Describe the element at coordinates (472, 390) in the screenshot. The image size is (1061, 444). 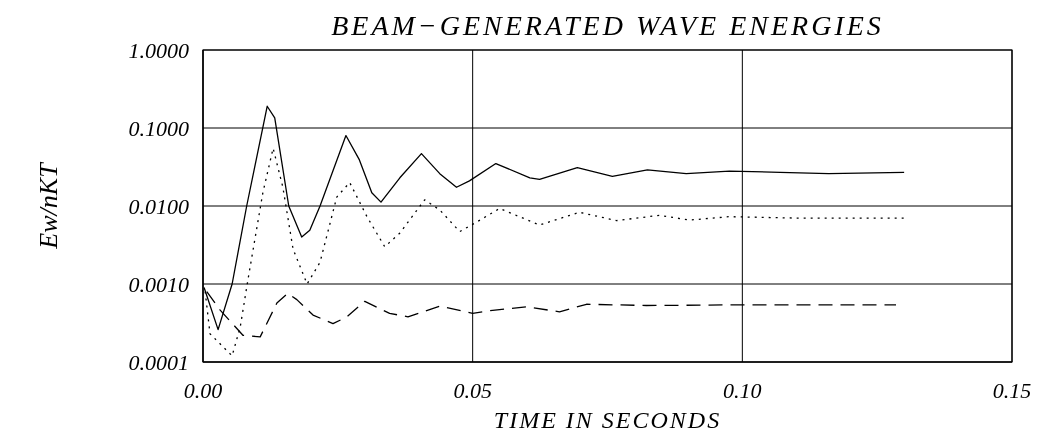
I see `x-tick-label: 0.05` at that location.